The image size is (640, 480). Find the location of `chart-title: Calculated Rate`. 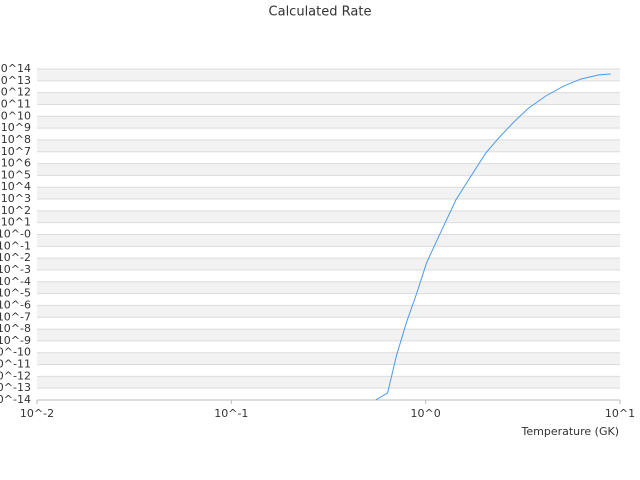

chart-title: Calculated Rate is located at coordinates (320, 12).